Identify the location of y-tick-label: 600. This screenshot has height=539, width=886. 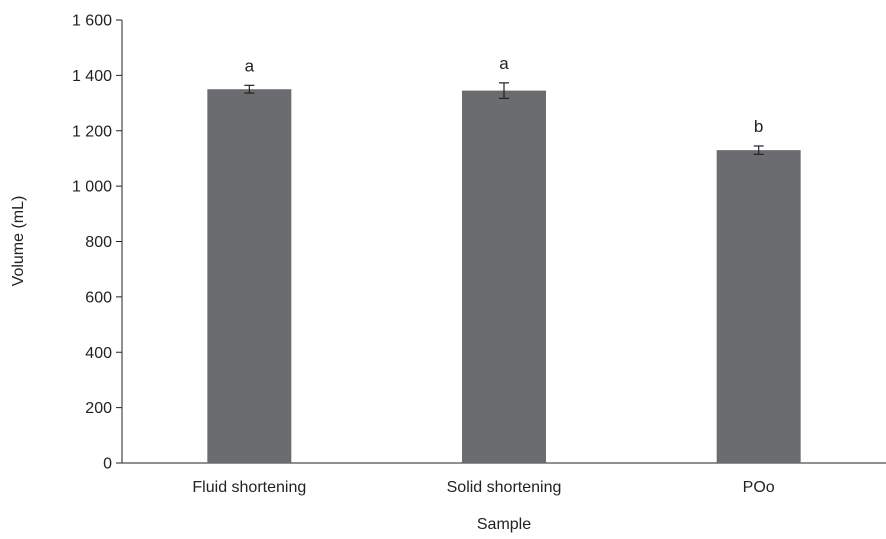
(98, 297).